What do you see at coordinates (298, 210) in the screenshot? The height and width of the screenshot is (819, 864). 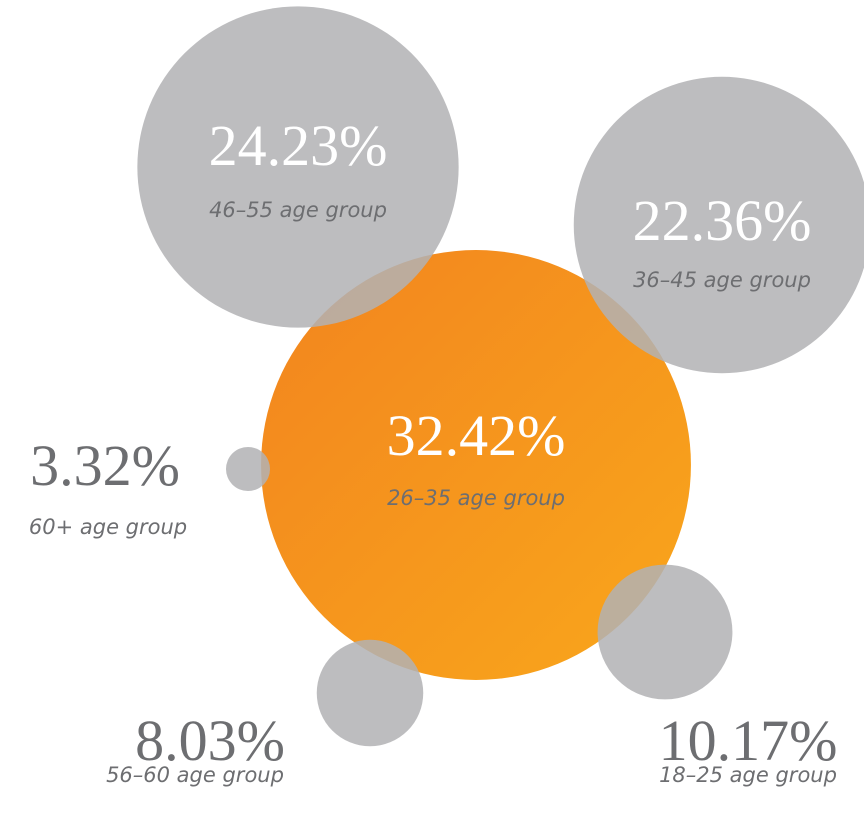 I see `category-label: 46–55 age group` at bounding box center [298, 210].